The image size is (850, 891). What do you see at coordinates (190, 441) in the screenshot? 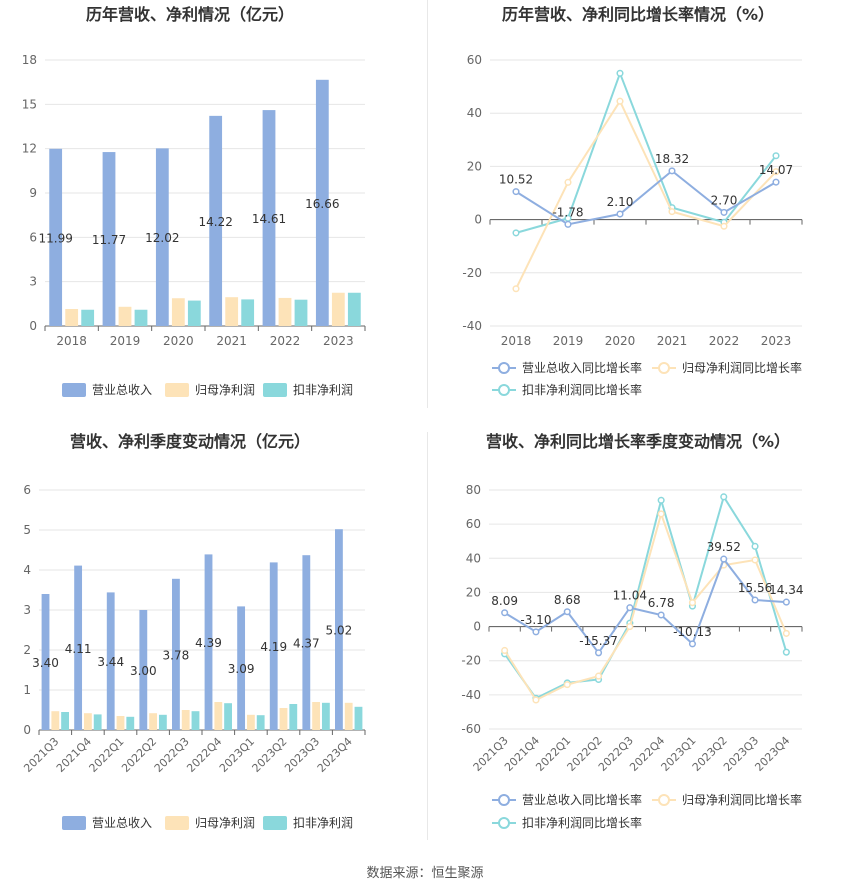
I see `chart-title: 营收、净利季度变动情况（亿元）` at bounding box center [190, 441].